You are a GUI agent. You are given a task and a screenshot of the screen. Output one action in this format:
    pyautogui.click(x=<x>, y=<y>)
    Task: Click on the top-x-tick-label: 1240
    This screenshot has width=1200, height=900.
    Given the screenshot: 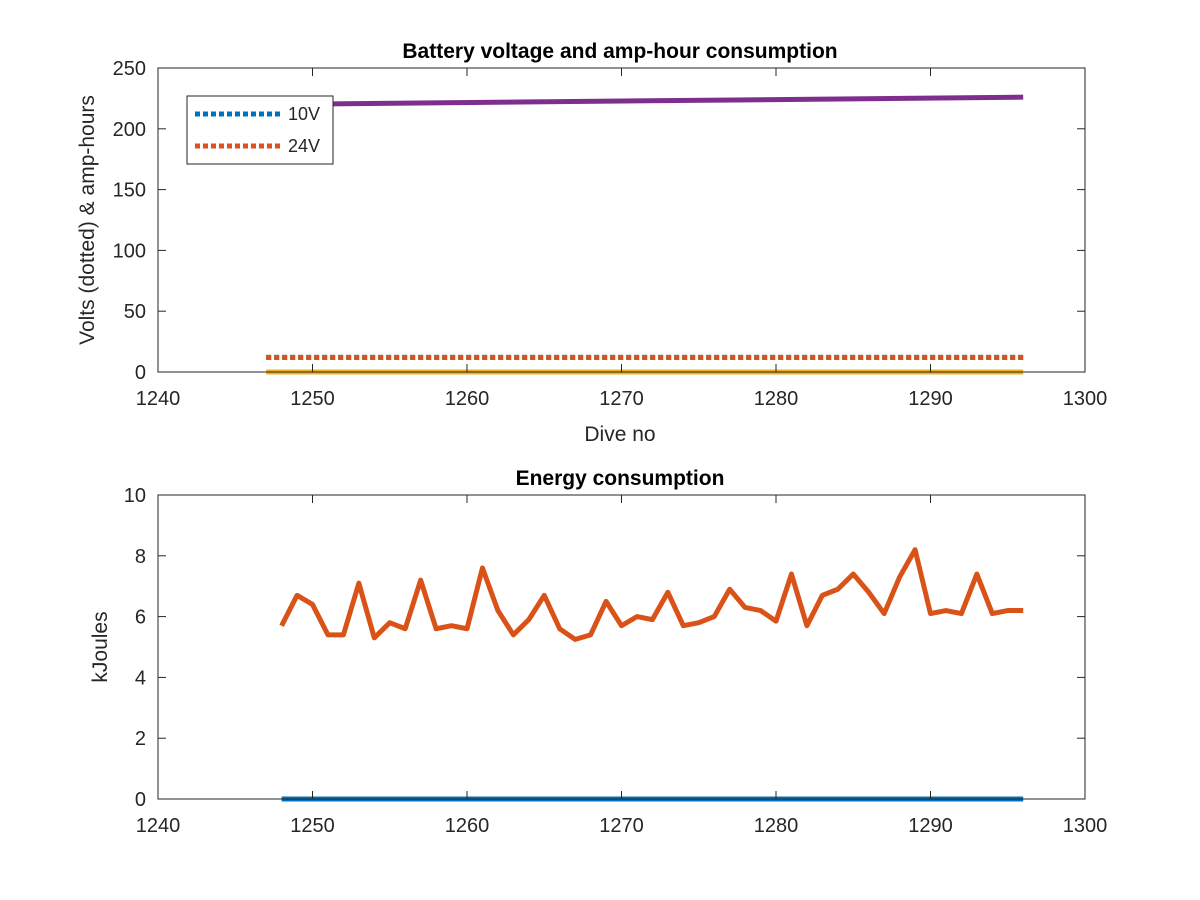 What is the action you would take?
    pyautogui.click(x=158, y=399)
    